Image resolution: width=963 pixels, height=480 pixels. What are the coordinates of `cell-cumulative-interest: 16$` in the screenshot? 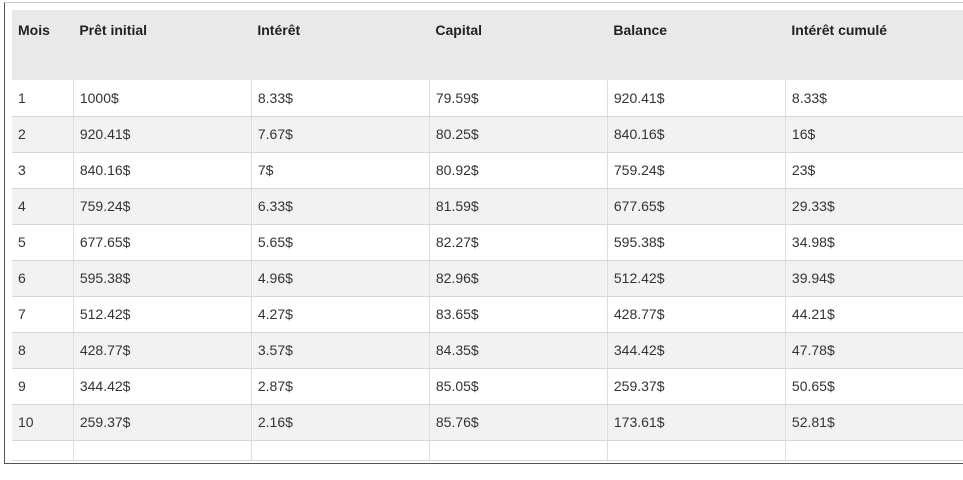 It's located at (874, 134).